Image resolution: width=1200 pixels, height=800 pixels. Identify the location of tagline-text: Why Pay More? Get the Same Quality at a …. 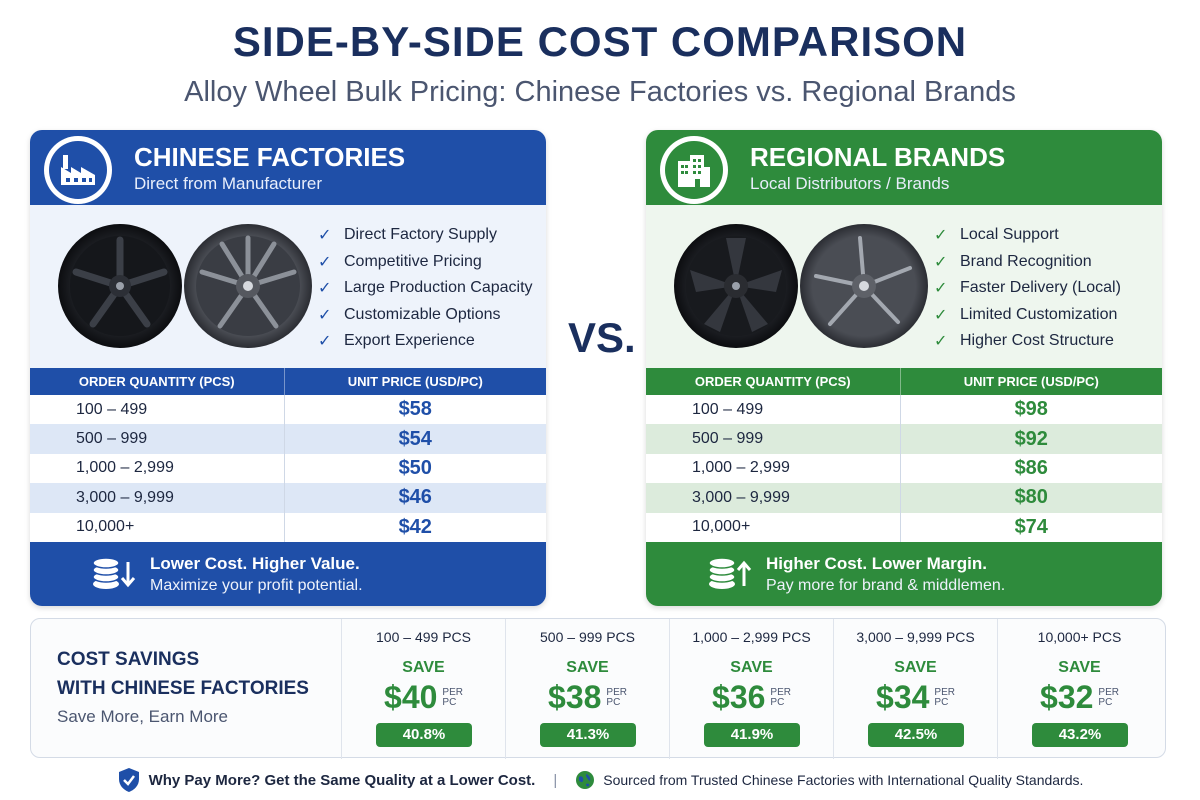
(342, 780).